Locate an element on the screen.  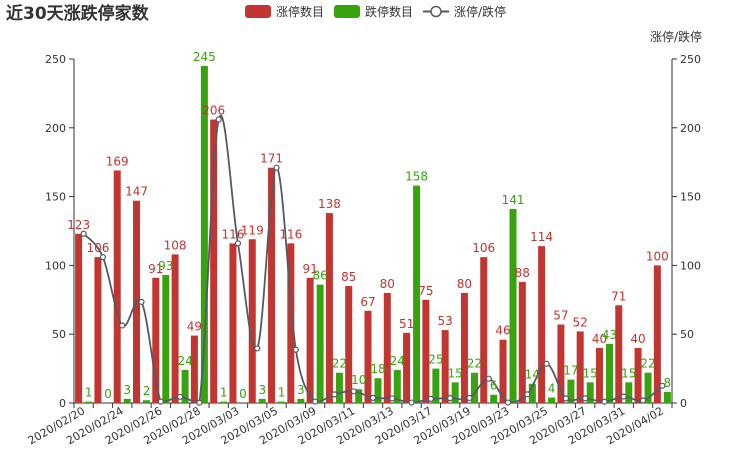
bar-up-label: 114 is located at coordinates (541, 237).